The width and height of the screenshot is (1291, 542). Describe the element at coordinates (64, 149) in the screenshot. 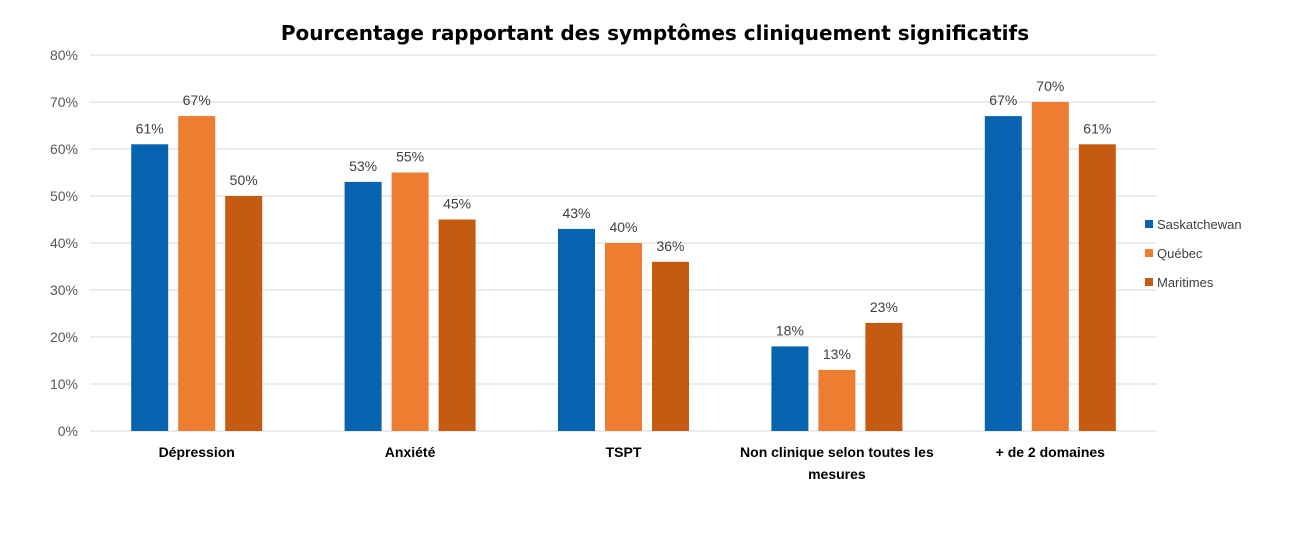

I see `y-tick-label: 60%` at that location.